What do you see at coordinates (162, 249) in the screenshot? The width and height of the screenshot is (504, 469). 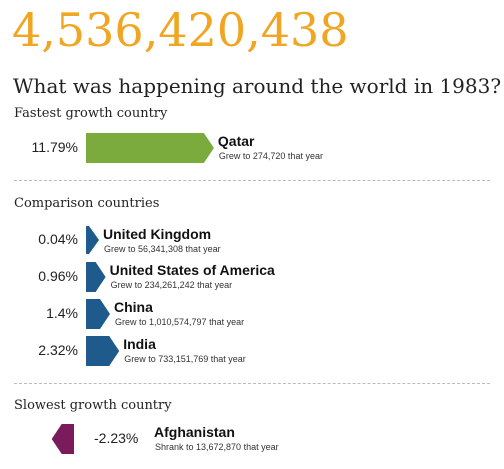 I see `growth-note-united-kingdom: Grew to 56,341,308 that year` at bounding box center [162, 249].